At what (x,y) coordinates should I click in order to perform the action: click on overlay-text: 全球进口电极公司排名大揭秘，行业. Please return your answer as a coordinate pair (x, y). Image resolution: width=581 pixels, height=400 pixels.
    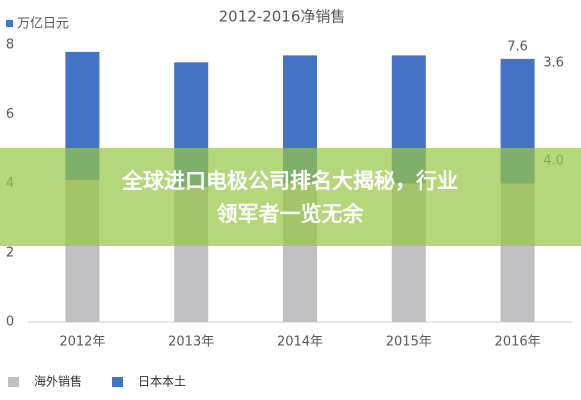
    Looking at the image, I should click on (289, 181).